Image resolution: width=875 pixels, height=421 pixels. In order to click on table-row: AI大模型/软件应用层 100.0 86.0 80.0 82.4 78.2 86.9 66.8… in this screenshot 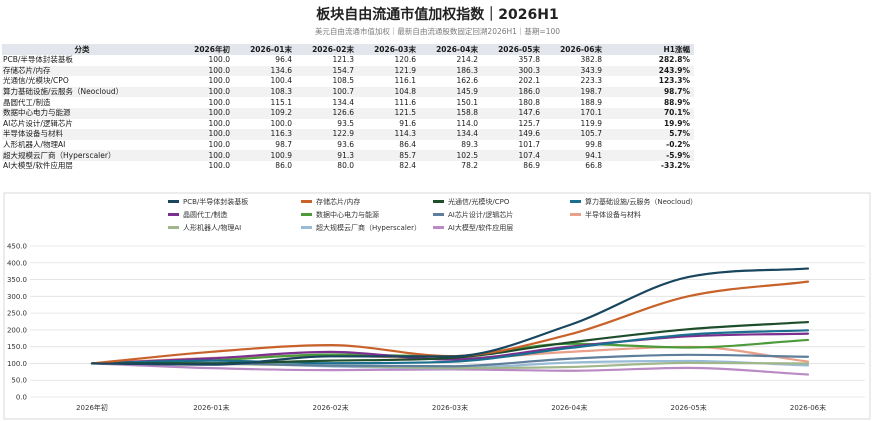, I will do `click(348, 166)`.